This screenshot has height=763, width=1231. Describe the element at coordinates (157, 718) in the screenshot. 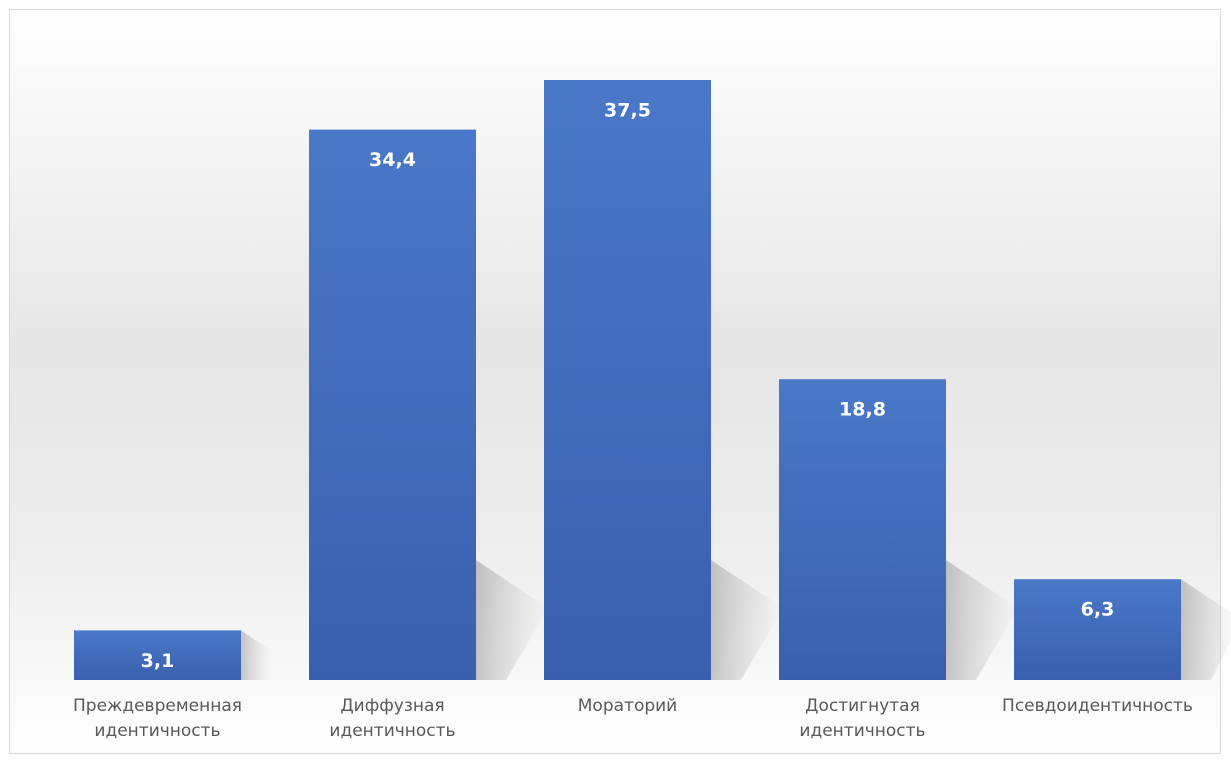

I see `x-tick-label: Преждевременная идентичность` at that location.